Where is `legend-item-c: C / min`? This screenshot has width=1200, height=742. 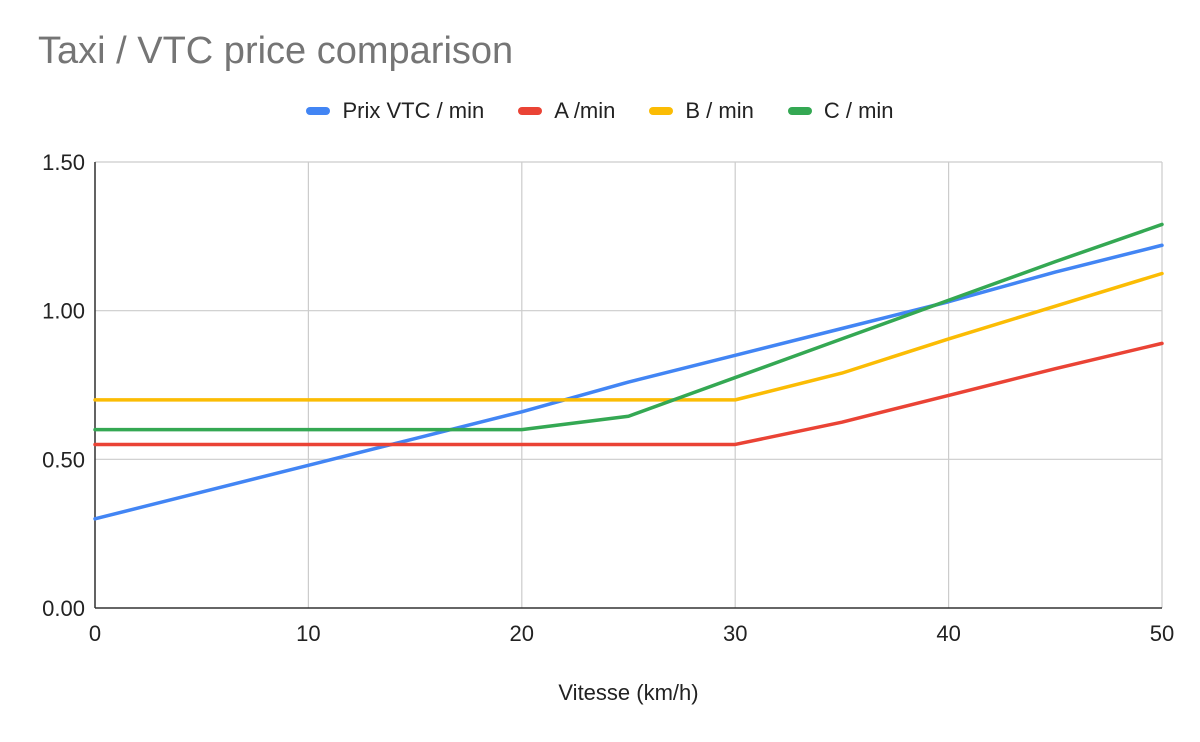
legend-item-c: C / min is located at coordinates (840, 111).